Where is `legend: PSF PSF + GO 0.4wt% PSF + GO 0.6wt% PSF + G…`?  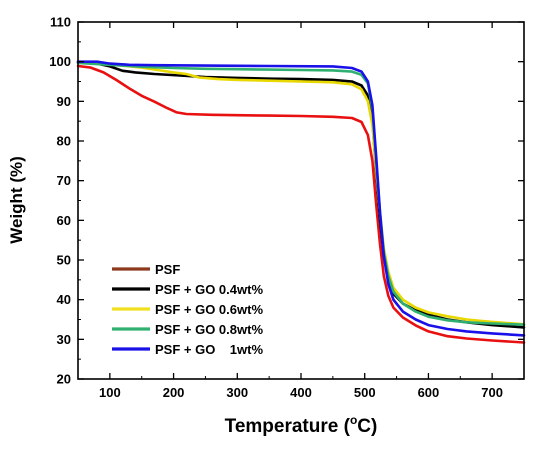 legend: PSF PSF + GO 0.4wt% PSF + GO 0.6wt% PSF + G… is located at coordinates (187, 309).